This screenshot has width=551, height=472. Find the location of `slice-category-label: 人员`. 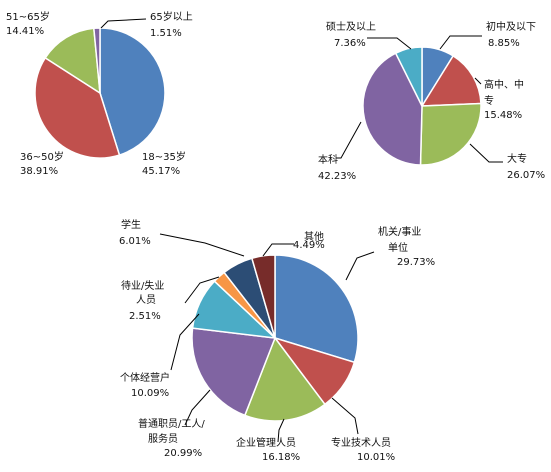

slice-category-label: 人员 is located at coordinates (146, 300).